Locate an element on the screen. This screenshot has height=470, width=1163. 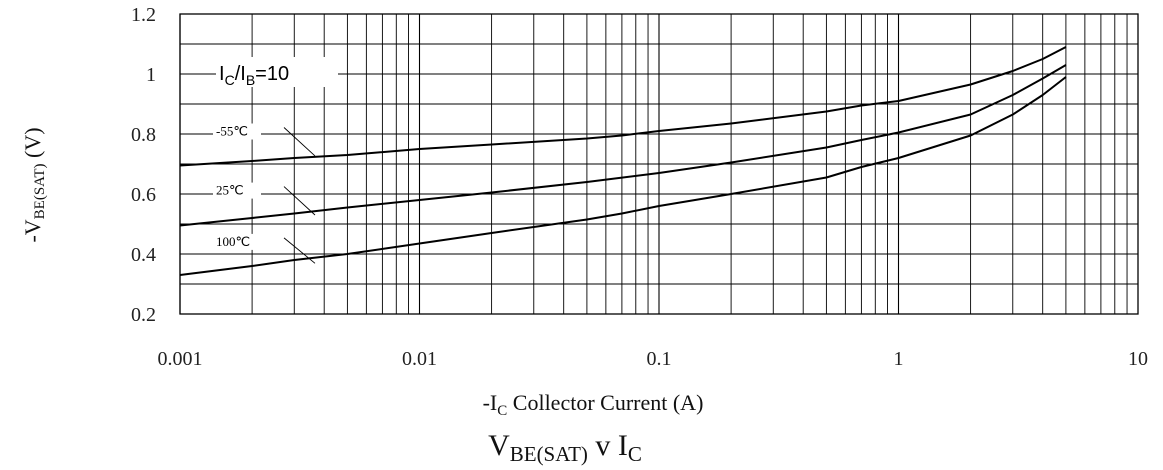
x-tick-labels: 0.001 0.01 0.1 1 10 is located at coordinates (653, 359).